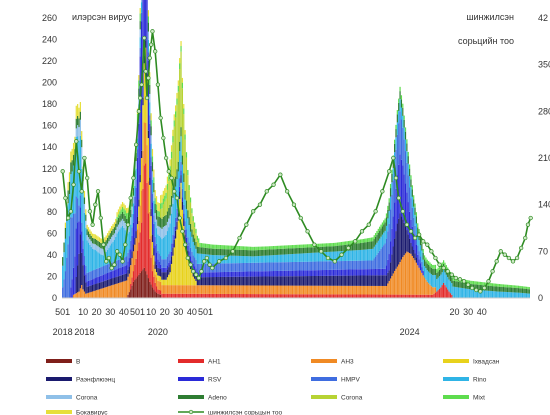 The image size is (550, 415). Describe the element at coordinates (49, 18) in the screenshot. I see `left-tick-260: 260` at that location.